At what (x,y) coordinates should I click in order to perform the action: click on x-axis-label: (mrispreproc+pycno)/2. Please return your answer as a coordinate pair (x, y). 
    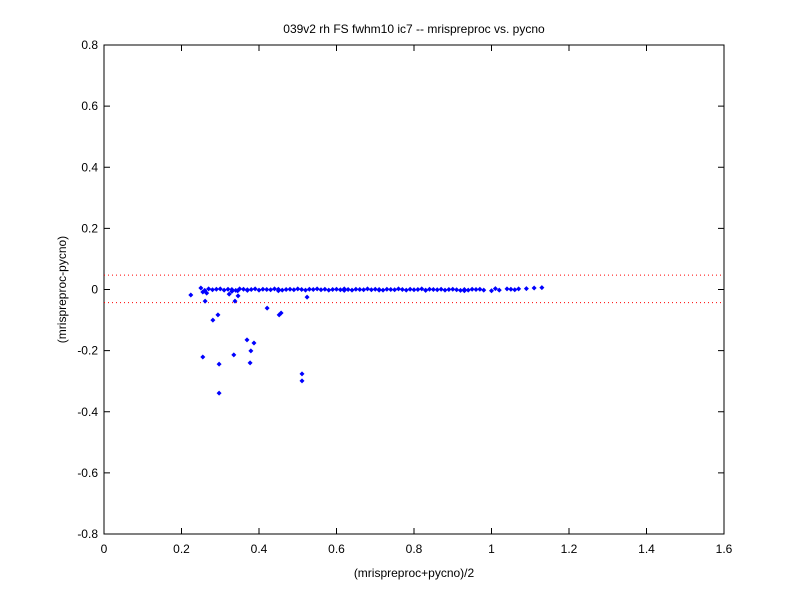
    Looking at the image, I should click on (414, 573).